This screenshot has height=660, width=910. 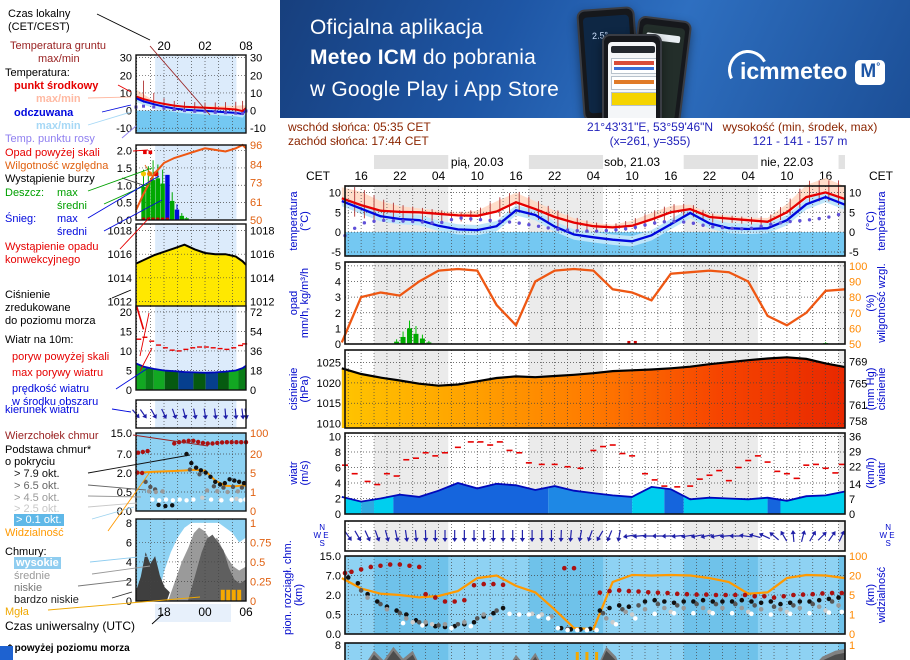 What do you see at coordinates (129, 543) in the screenshot?
I see `tick-label: 6` at bounding box center [129, 543].